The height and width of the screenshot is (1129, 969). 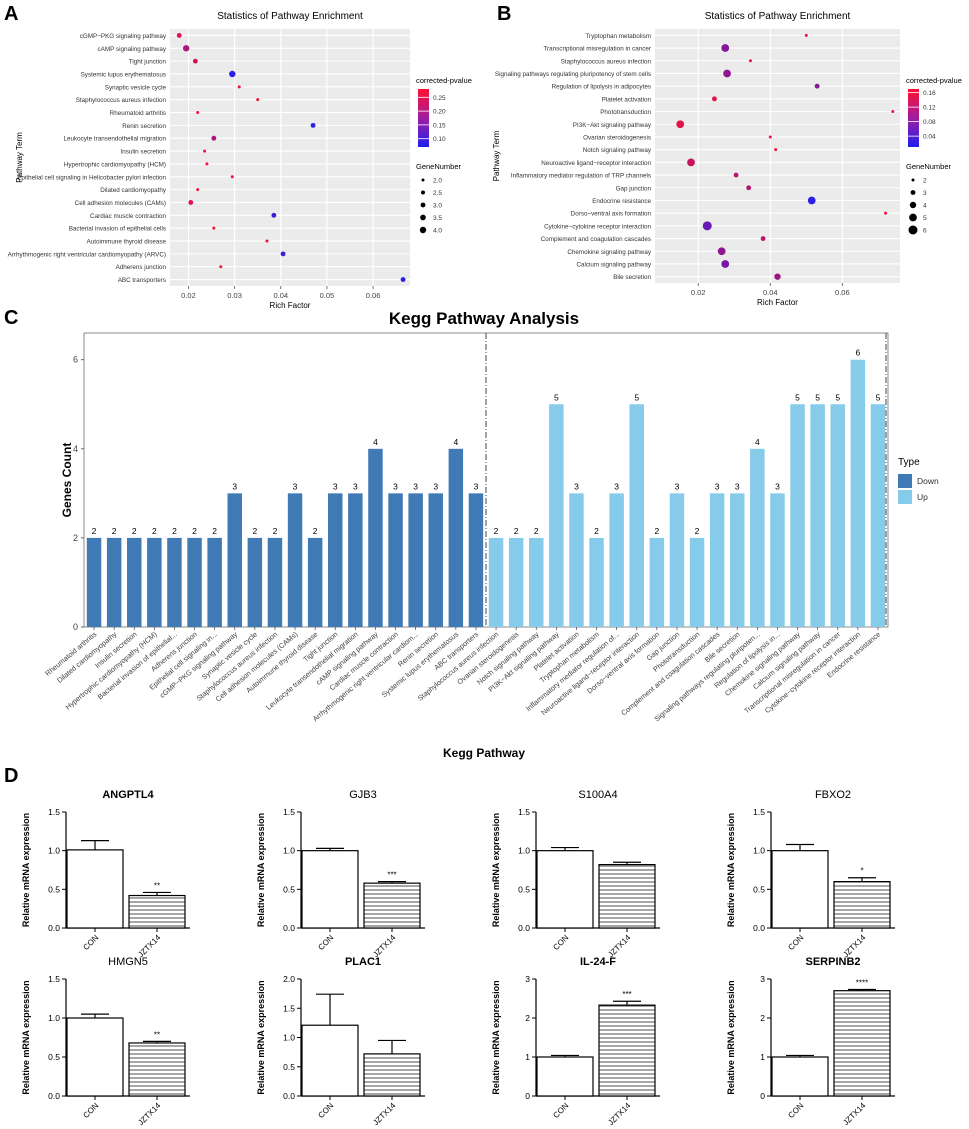 What do you see at coordinates (617, 150) in the screenshot?
I see `pathway-term-label: Notch signaling pathway` at bounding box center [617, 150].